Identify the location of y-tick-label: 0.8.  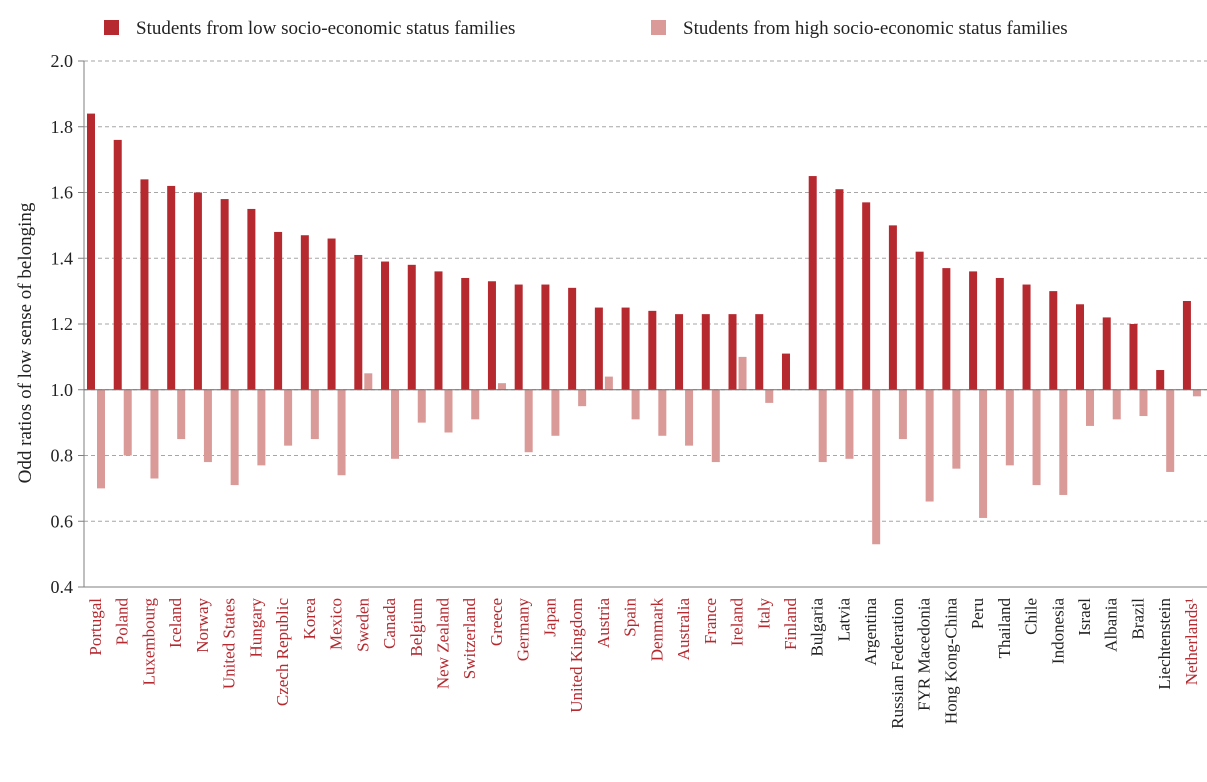
(62, 456).